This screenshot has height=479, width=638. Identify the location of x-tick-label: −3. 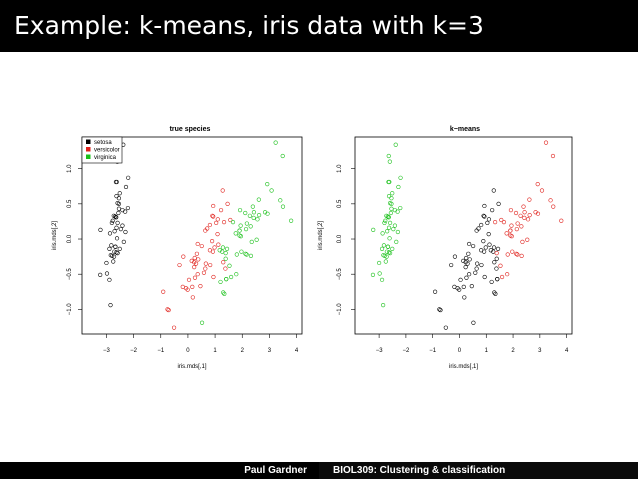
(107, 351).